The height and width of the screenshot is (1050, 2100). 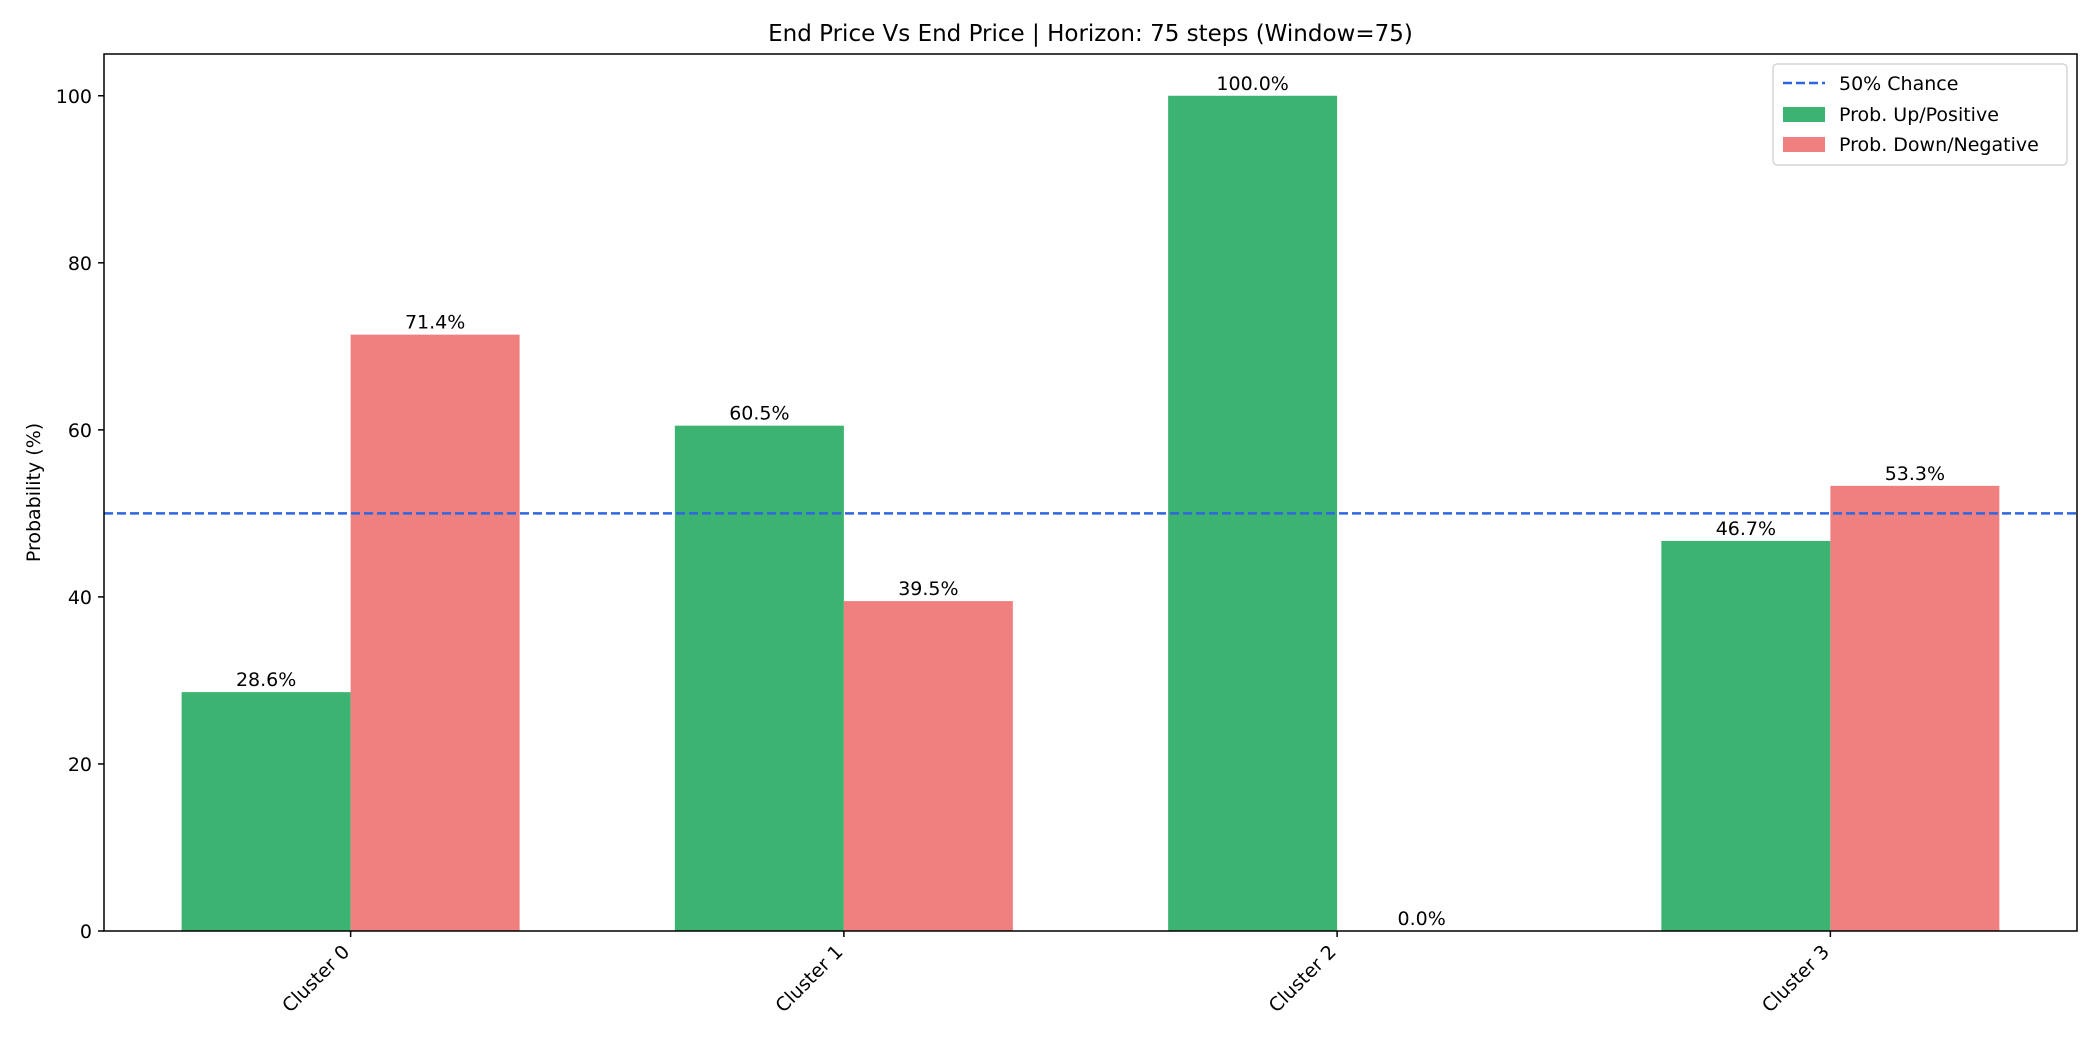 What do you see at coordinates (80, 598) in the screenshot?
I see `y-tick-label: 40` at bounding box center [80, 598].